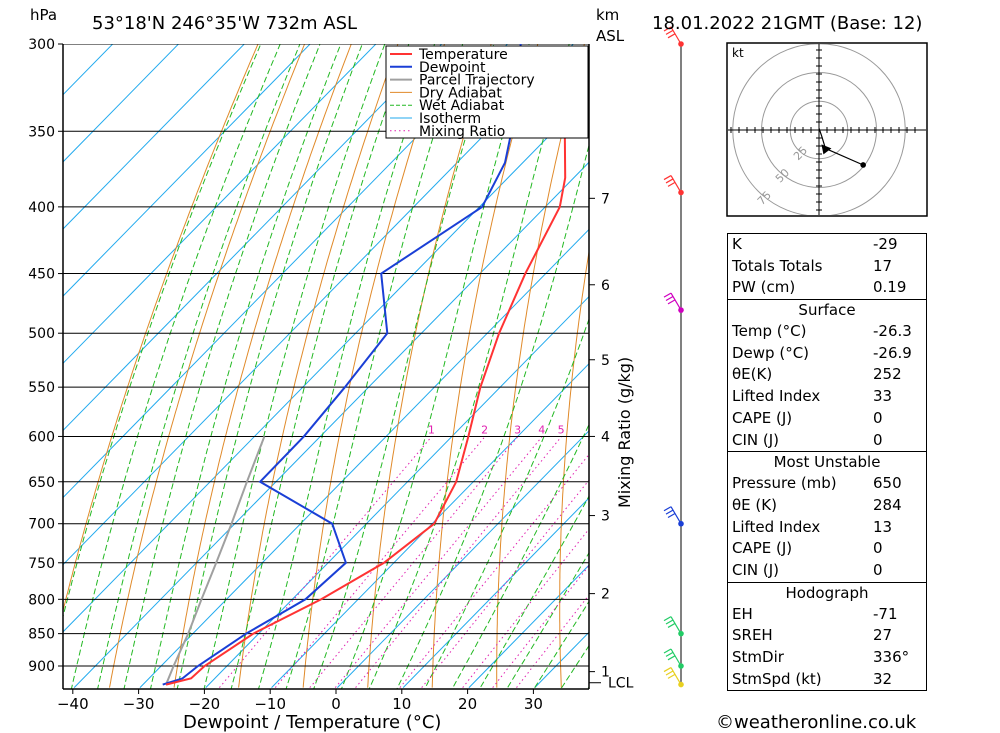  Describe the element at coordinates (841, 147) in the screenshot. I see `hodograph-trace` at that location.